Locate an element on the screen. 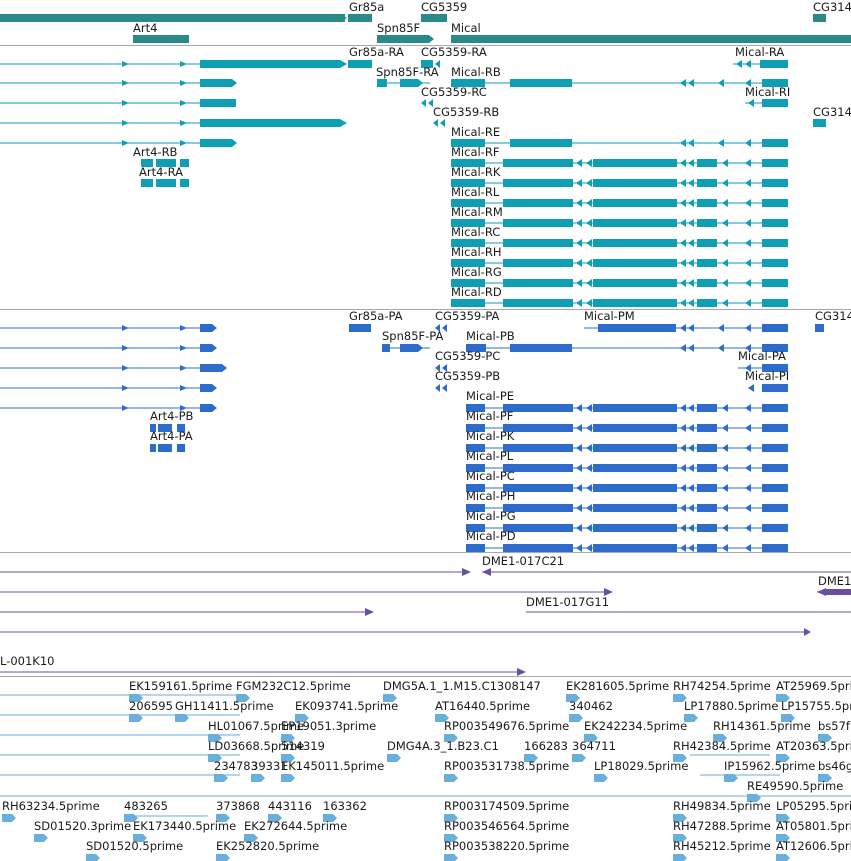 This screenshot has width=851, height=861. est-label: RP003538220.5prime is located at coordinates (507, 846).